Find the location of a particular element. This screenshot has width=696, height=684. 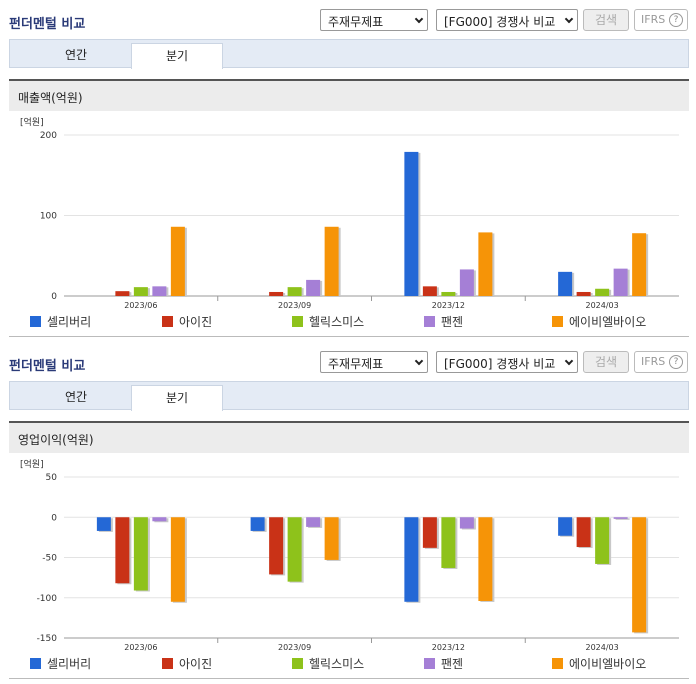

section-title: 매출액(억원) is located at coordinates (349, 95).